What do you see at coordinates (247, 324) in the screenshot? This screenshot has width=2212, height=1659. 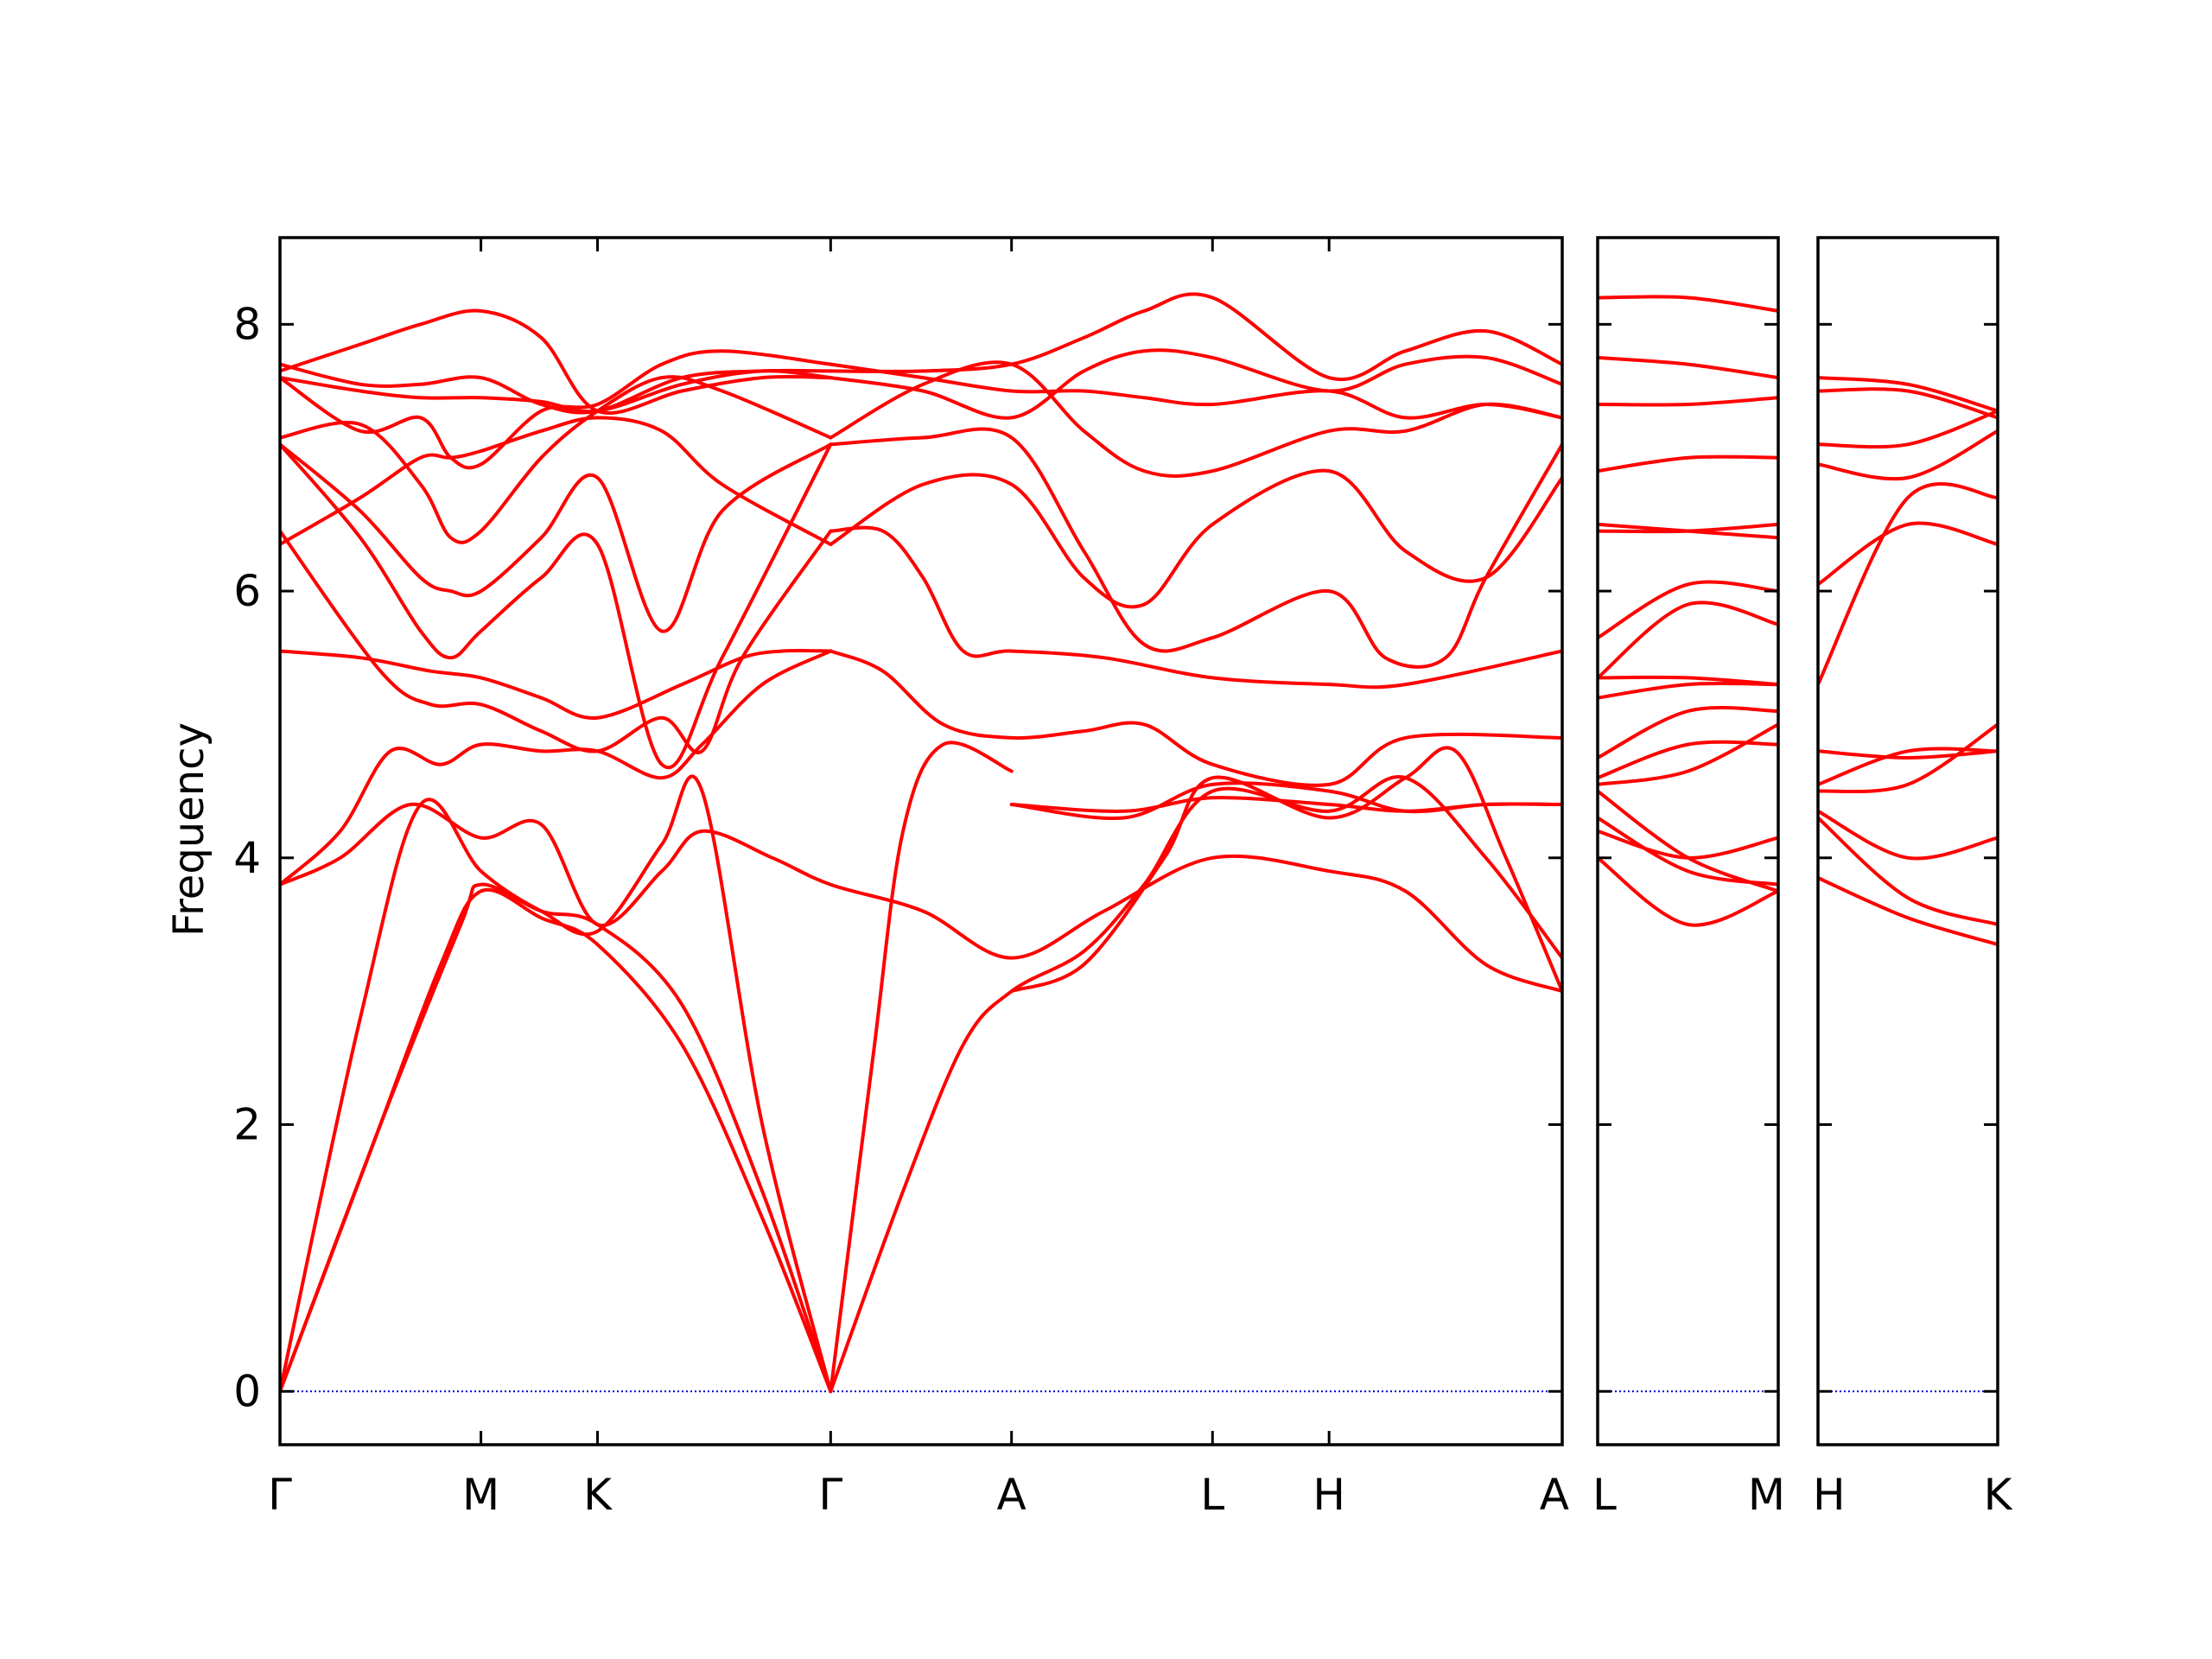 I see `y-tick-label: 8` at bounding box center [247, 324].